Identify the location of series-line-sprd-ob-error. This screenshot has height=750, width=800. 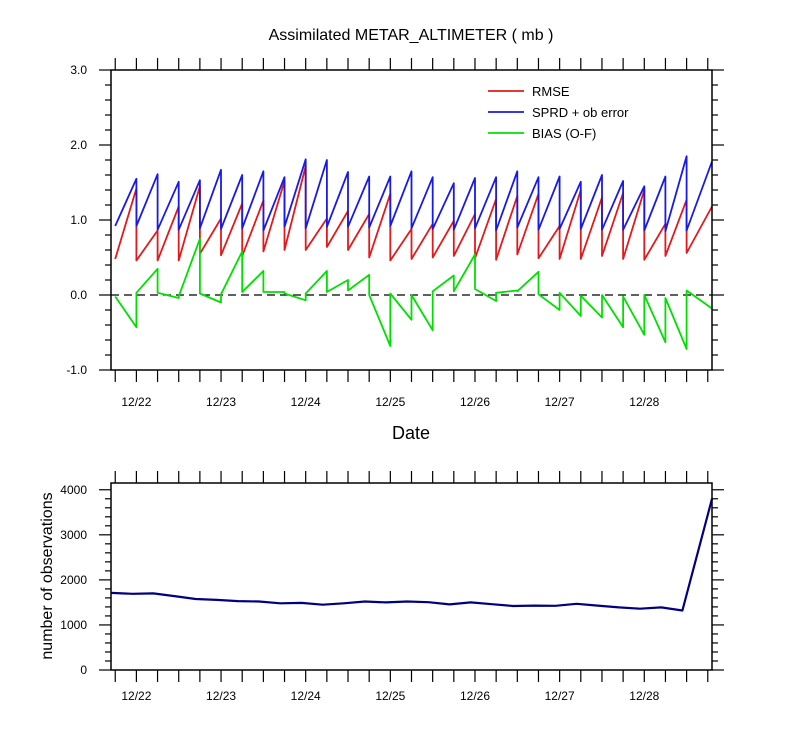
(413, 194).